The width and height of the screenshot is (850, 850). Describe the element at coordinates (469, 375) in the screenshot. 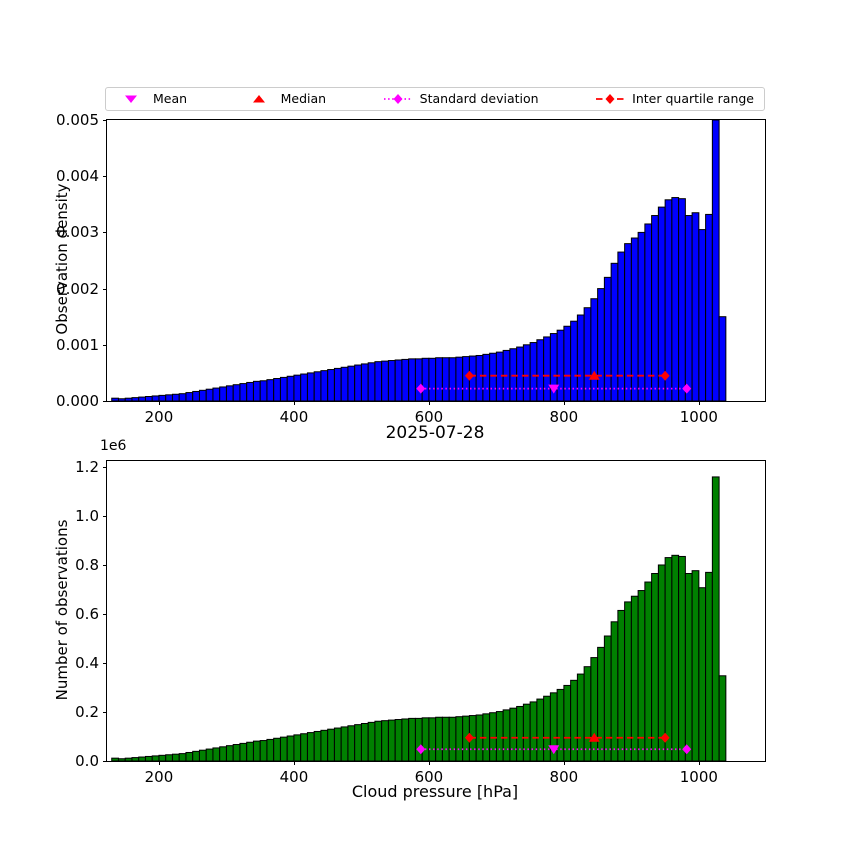

I see `iqr-left-diamond-icon` at that location.